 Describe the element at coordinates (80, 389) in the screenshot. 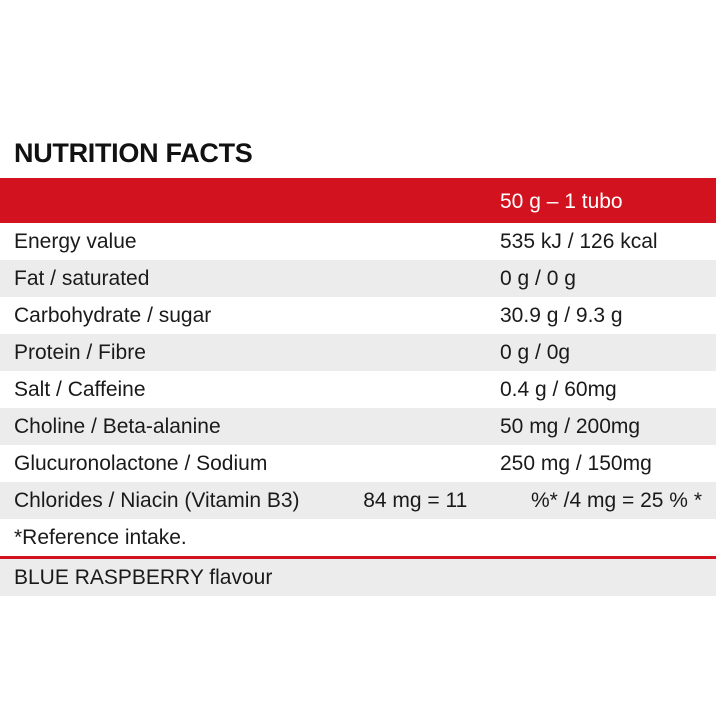

I see `row-label: Salt / Caffeine` at that location.